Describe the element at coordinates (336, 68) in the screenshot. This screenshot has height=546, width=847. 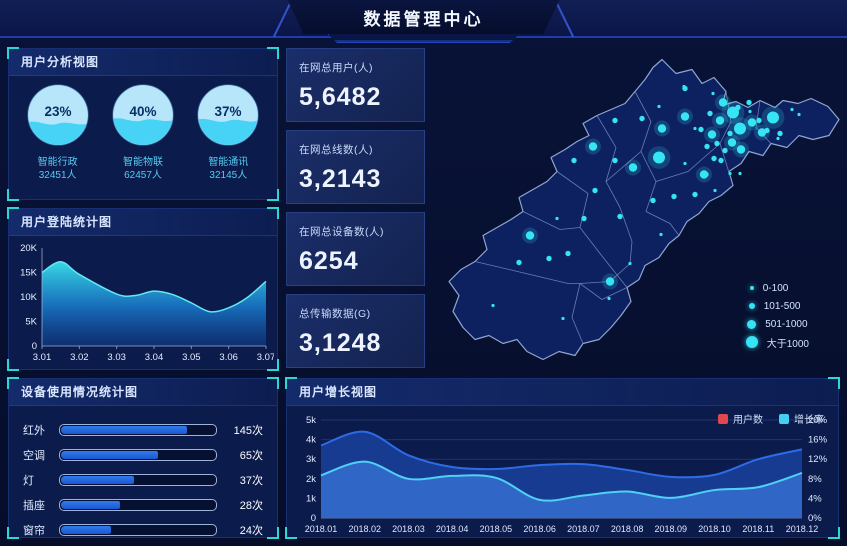
I see `kpi-label: 在网总用户(人)` at that location.